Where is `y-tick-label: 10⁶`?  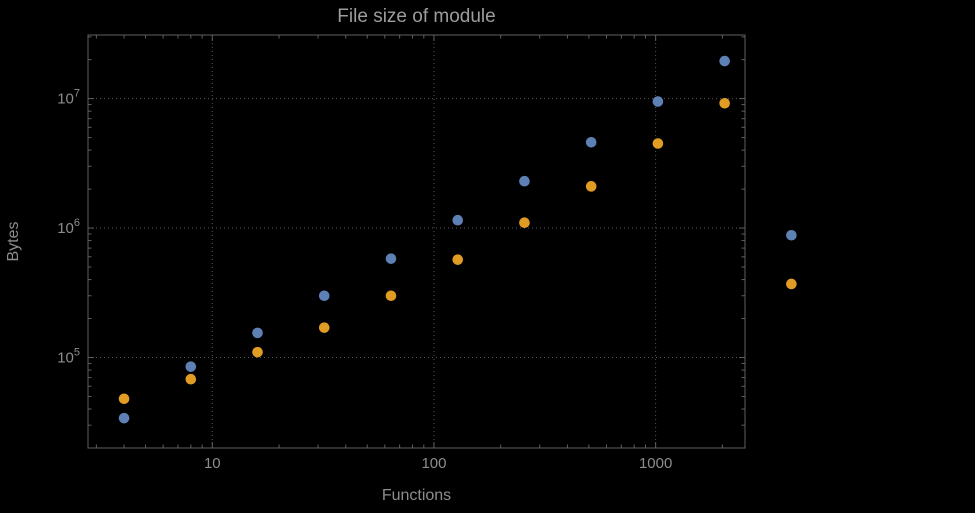
y-tick-label: 10⁶ is located at coordinates (68, 227).